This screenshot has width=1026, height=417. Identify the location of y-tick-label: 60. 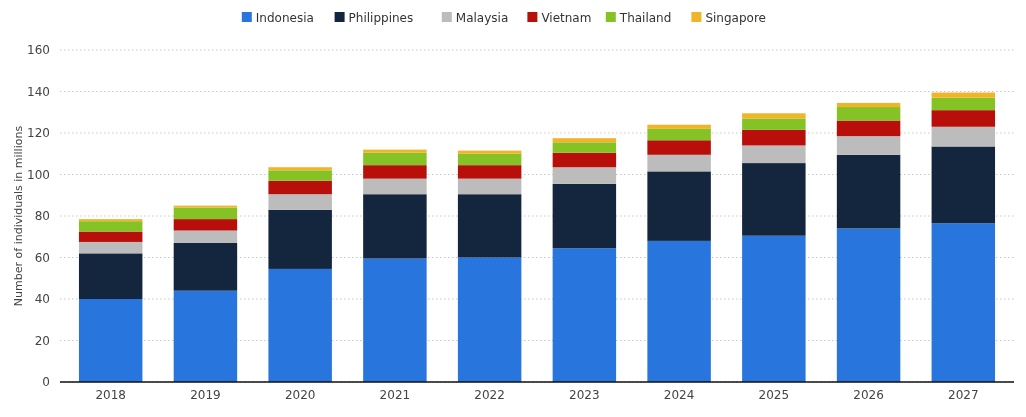
(42, 257).